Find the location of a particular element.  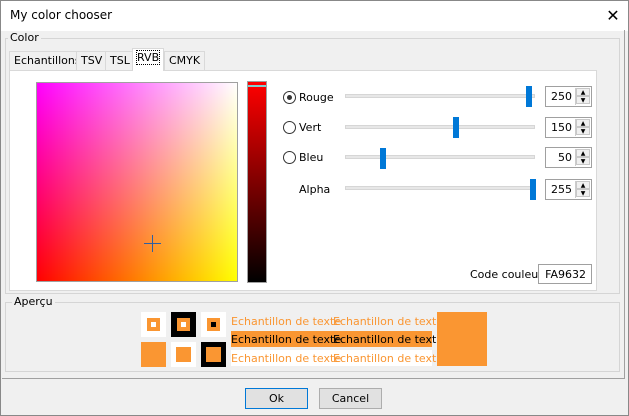

slider-marker is located at coordinates (257, 86).